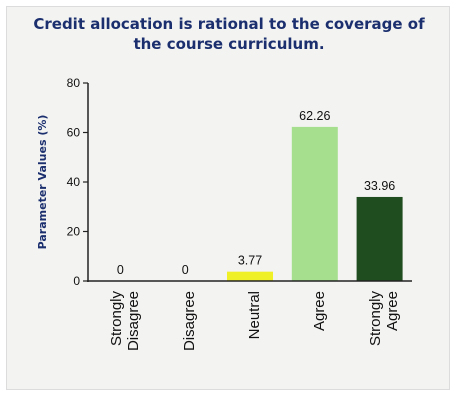 Image resolution: width=458 pixels, height=394 pixels. Describe the element at coordinates (74, 232) in the screenshot. I see `y-tick-label-1: 20` at that location.